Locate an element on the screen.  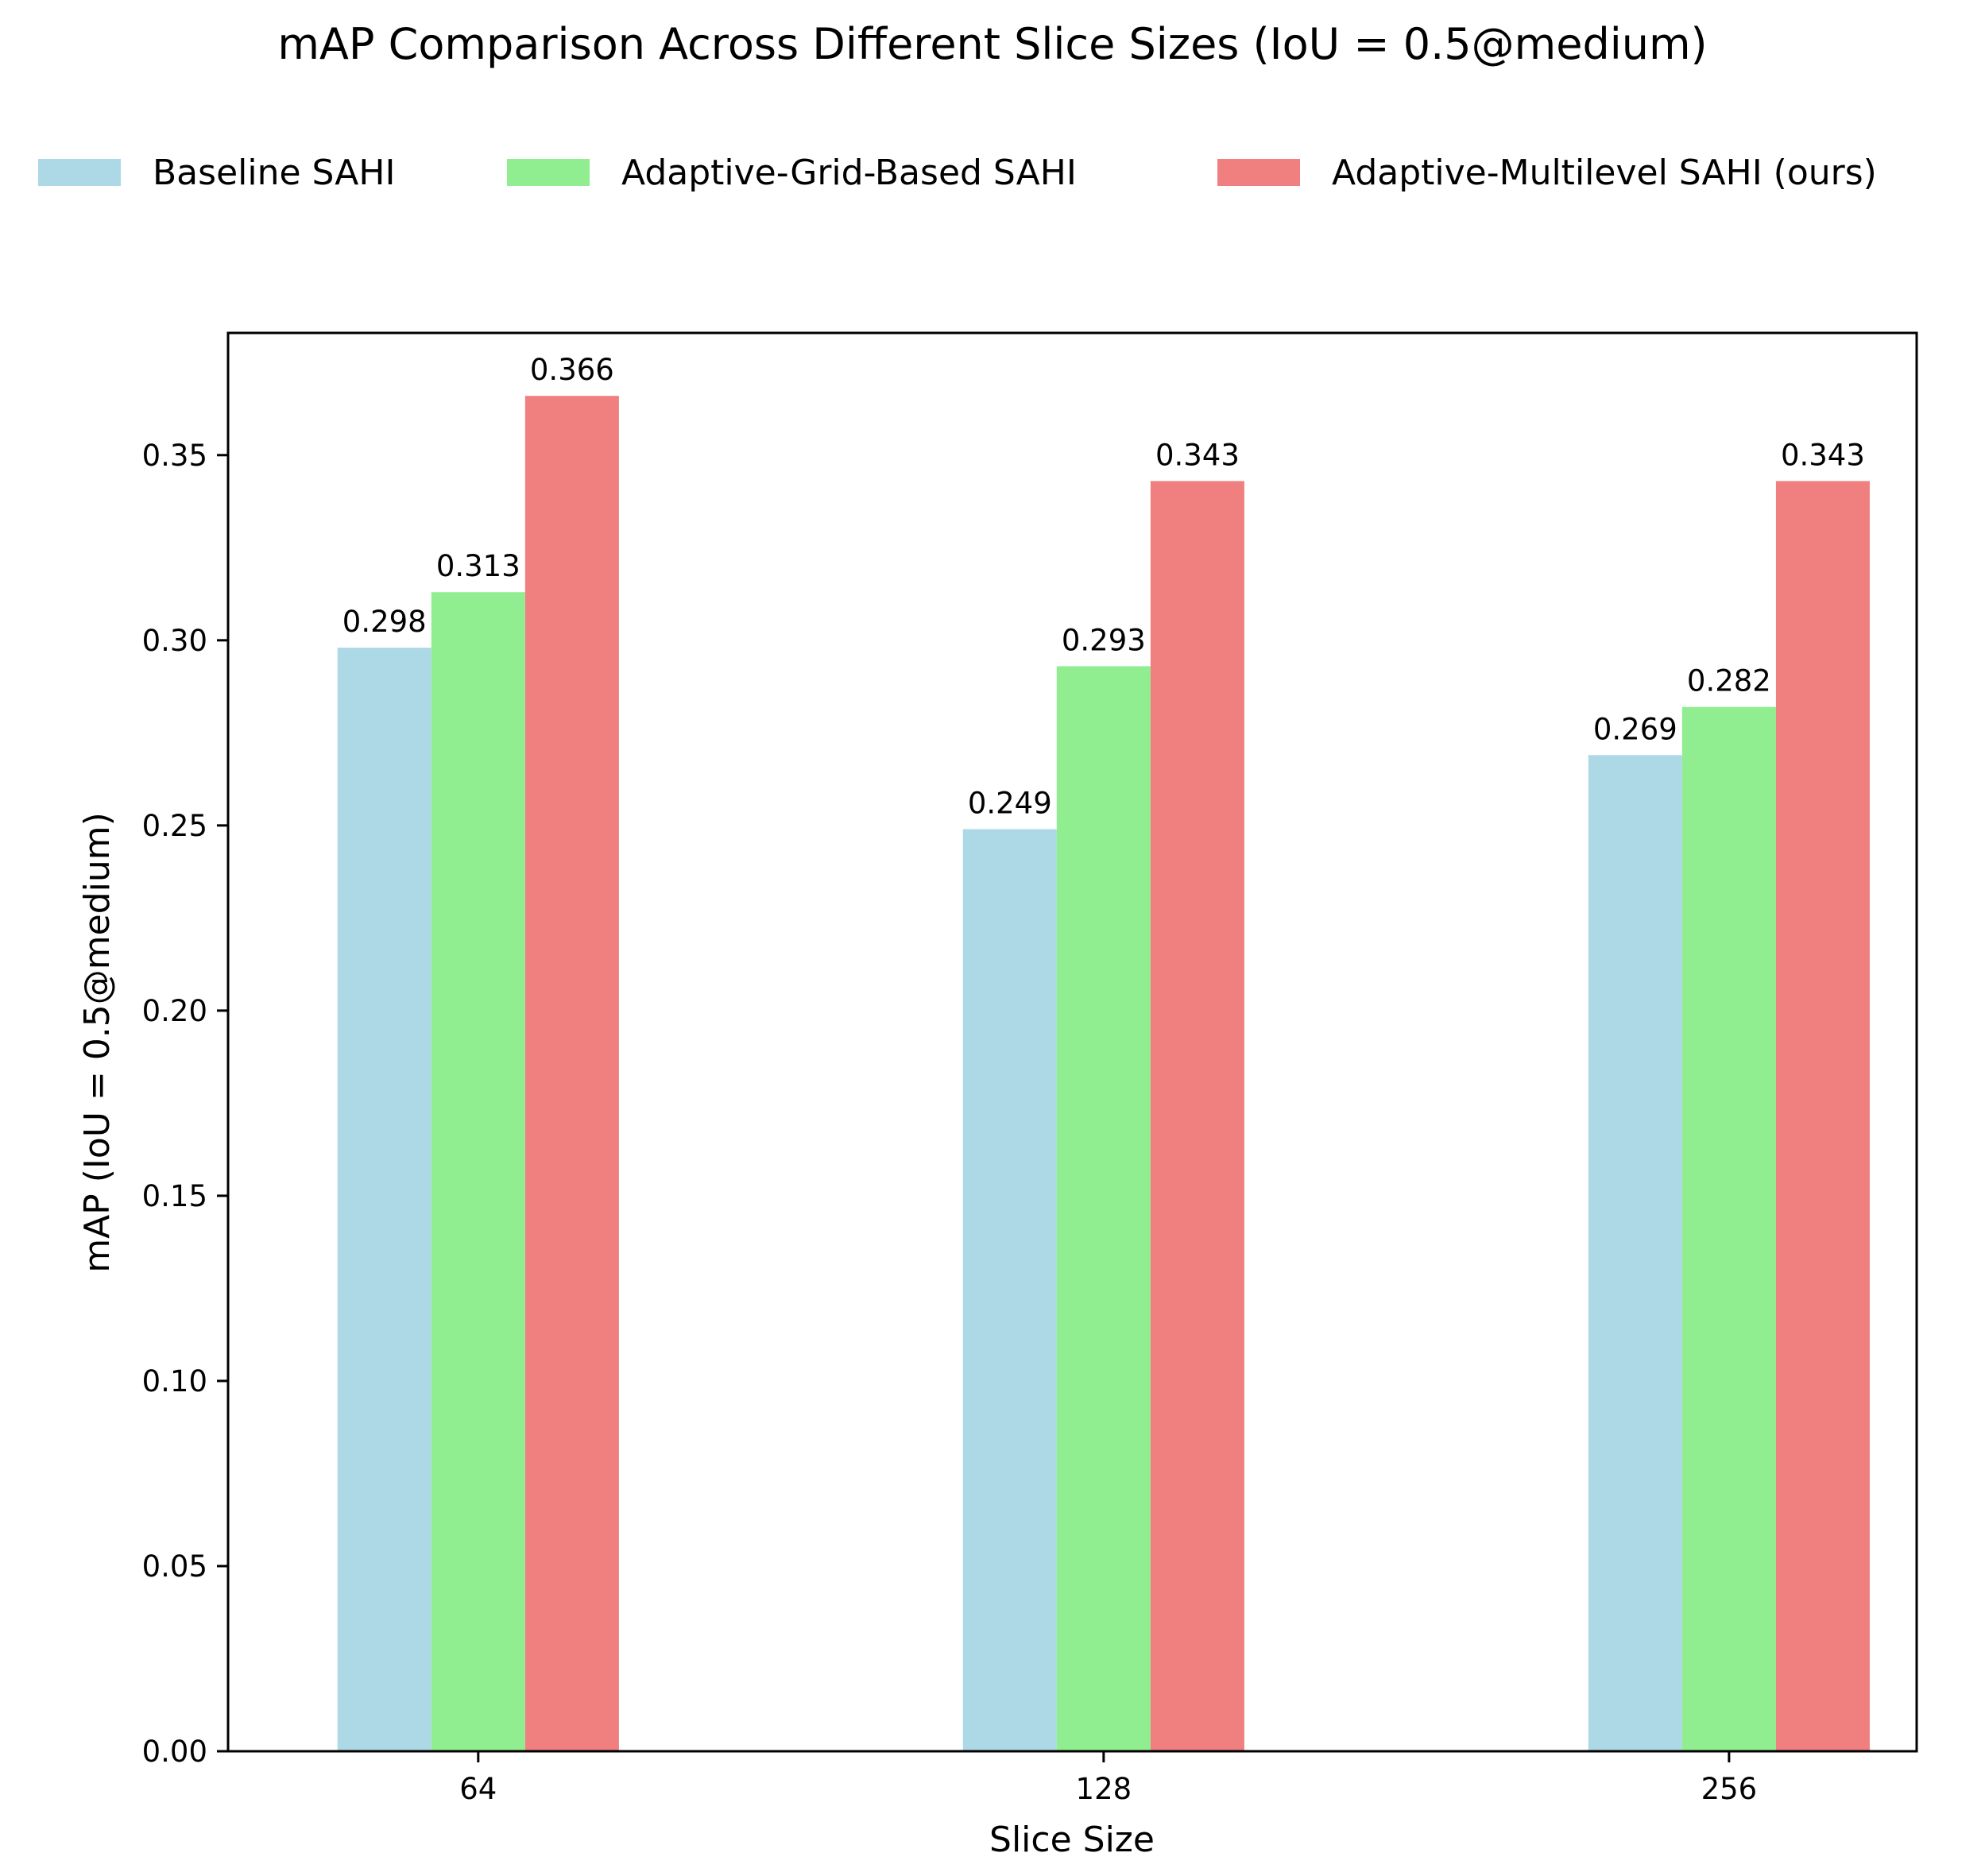
x-tick-label: 64 is located at coordinates (478, 1789).